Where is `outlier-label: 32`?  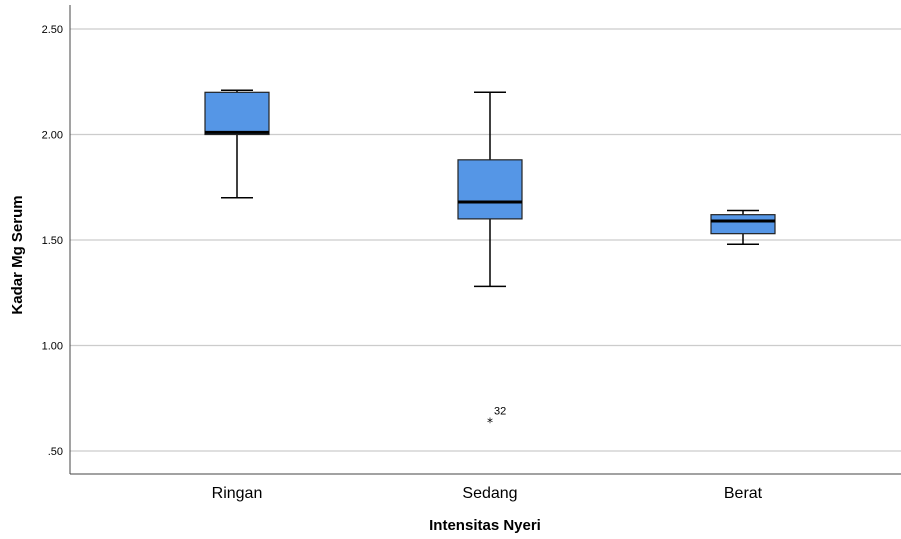
outlier-label: 32 is located at coordinates (500, 411).